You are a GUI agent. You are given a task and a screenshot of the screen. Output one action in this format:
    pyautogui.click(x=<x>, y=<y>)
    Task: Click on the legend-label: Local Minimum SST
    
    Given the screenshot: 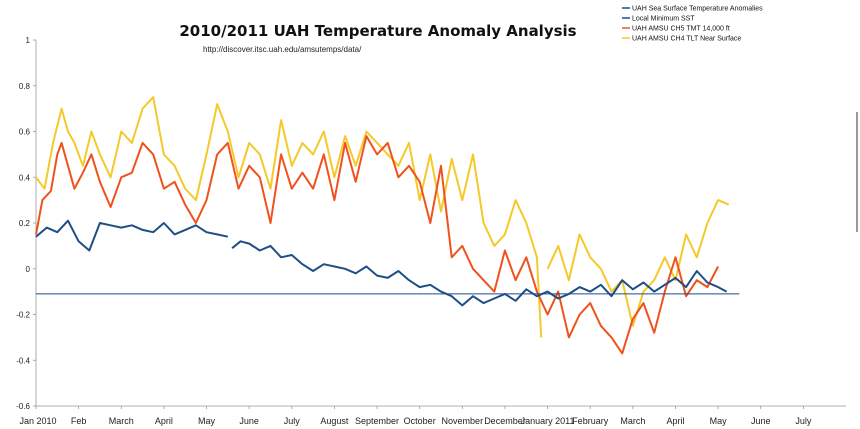 What is the action you would take?
    pyautogui.click(x=663, y=19)
    